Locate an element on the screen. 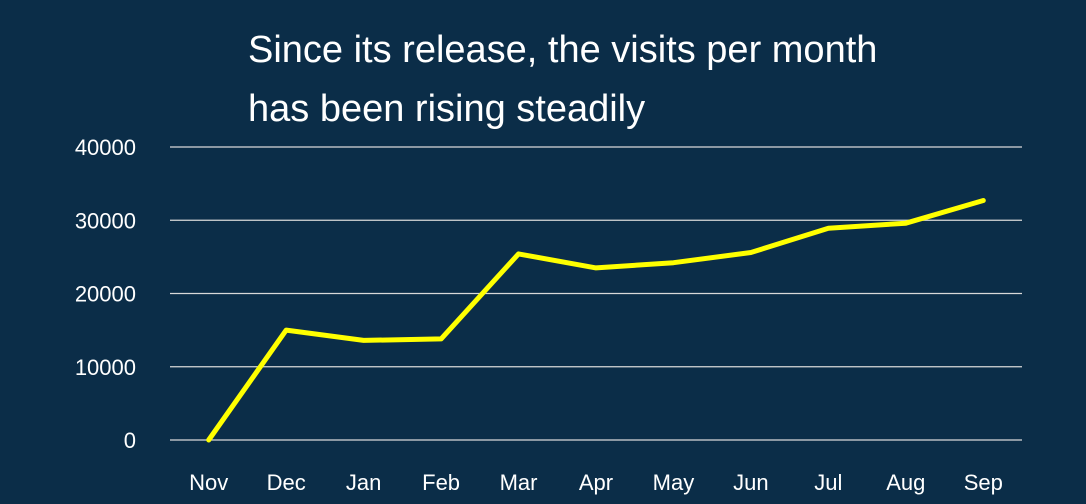 The image size is (1086, 504). x-tick-label: Feb is located at coordinates (441, 482).